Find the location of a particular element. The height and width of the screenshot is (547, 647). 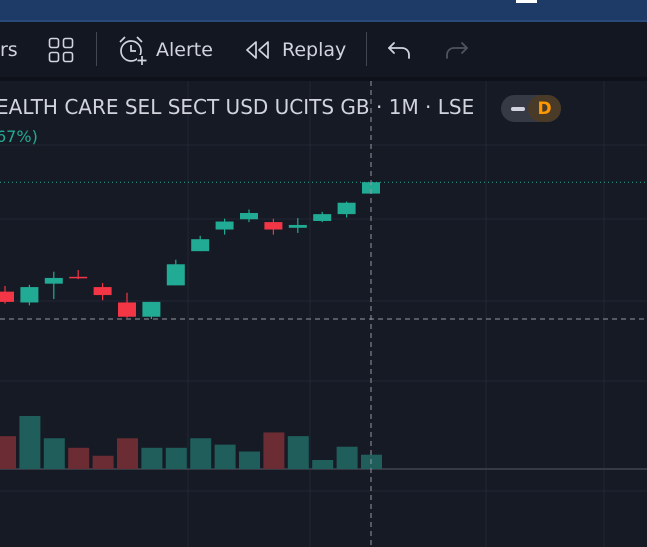

top-toolbar: rs Alerte Replay is located at coordinates (323, 51).